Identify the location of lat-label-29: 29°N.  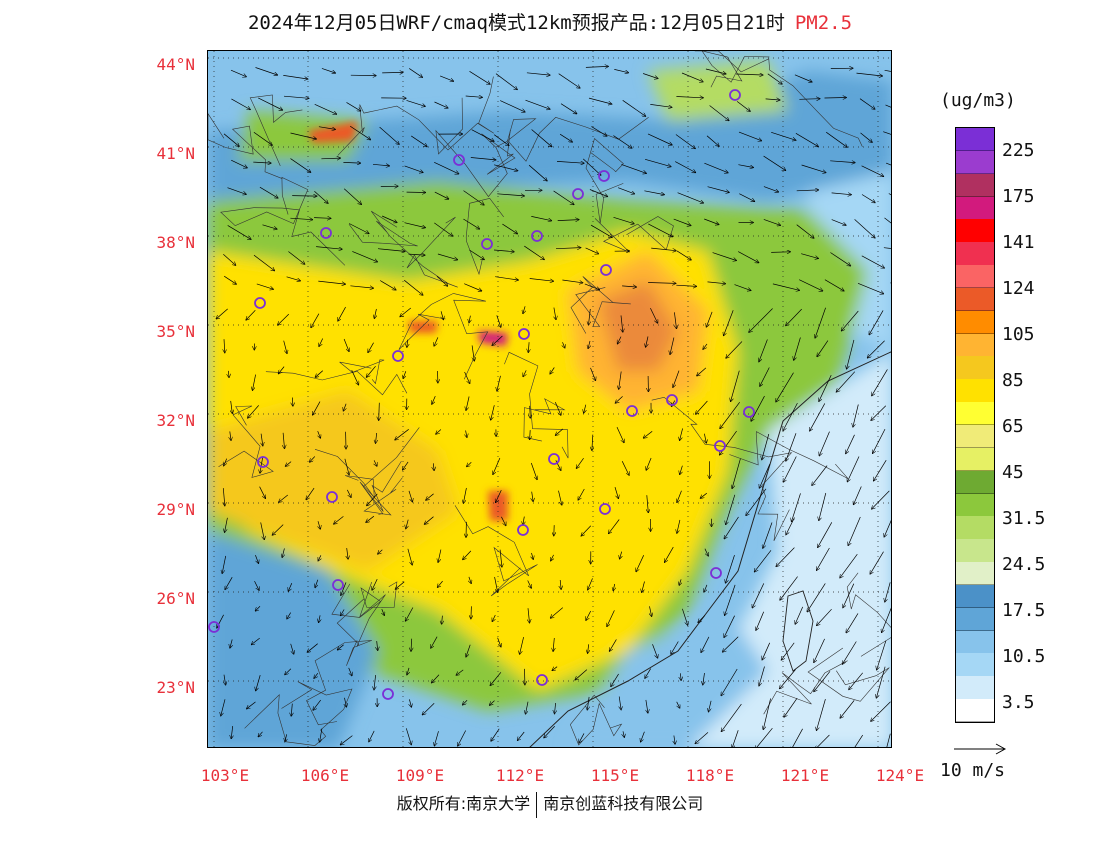
(175, 509).